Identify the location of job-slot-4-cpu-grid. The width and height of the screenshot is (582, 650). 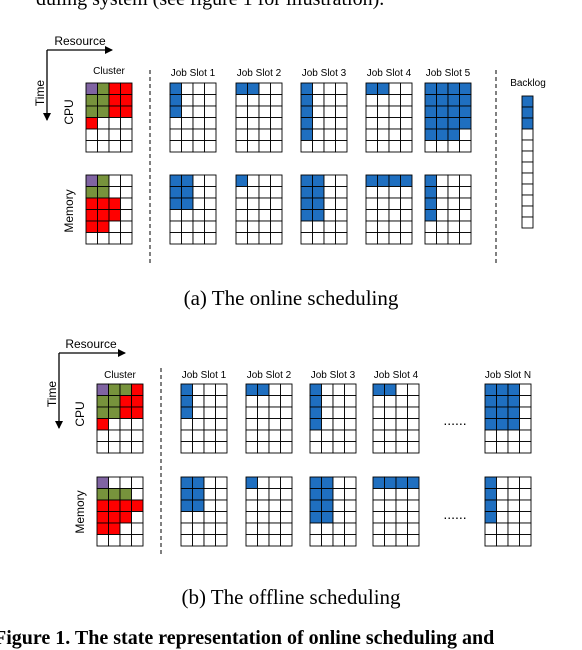
(396, 418).